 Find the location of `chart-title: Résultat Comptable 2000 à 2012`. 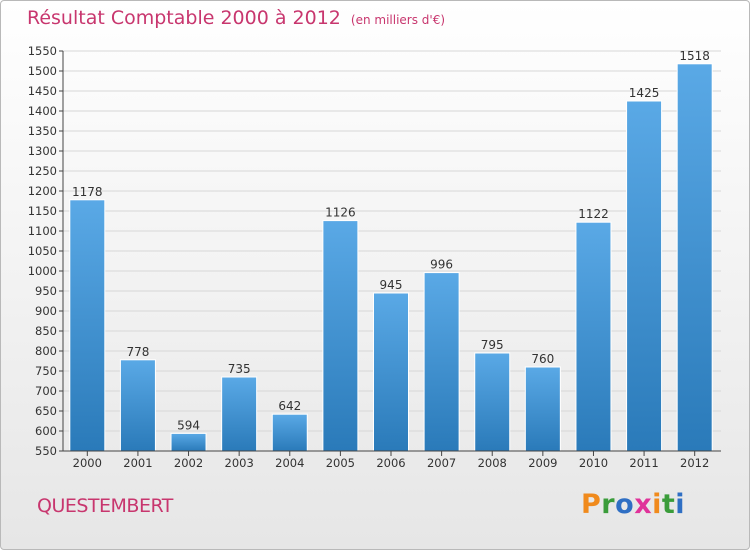

chart-title: Résultat Comptable 2000 à 2012 is located at coordinates (184, 18).